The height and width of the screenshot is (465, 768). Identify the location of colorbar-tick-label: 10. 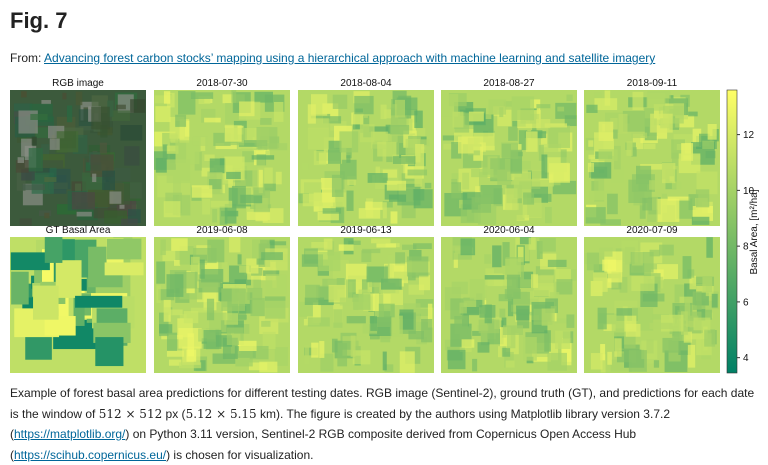
(749, 191).